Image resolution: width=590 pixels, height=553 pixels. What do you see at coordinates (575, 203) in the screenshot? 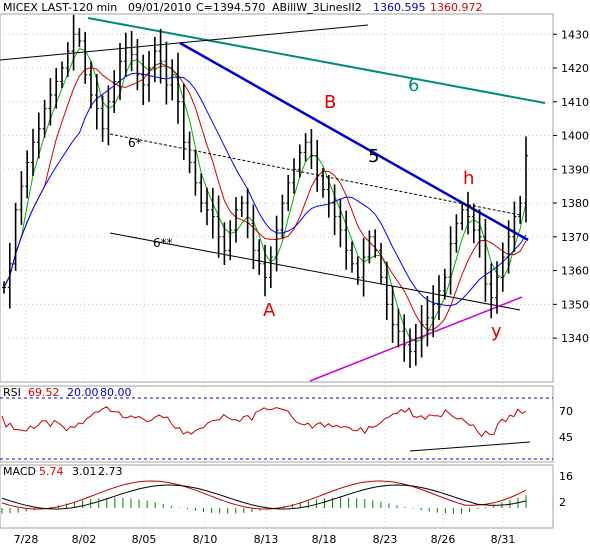
I see `y-tick-label: 1380` at bounding box center [575, 203].